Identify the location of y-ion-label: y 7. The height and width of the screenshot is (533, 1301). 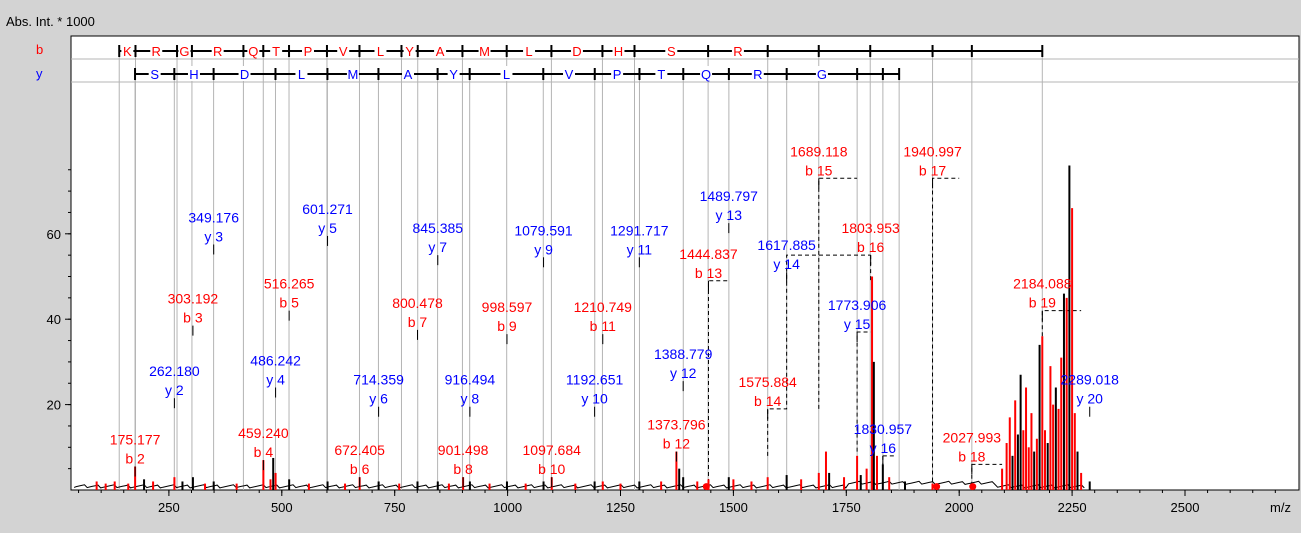
(437, 247).